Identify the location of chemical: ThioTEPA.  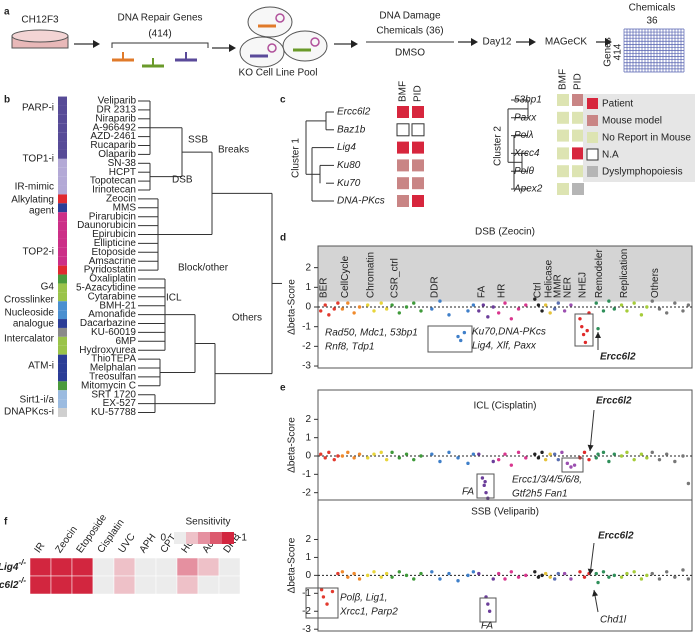
(113, 359).